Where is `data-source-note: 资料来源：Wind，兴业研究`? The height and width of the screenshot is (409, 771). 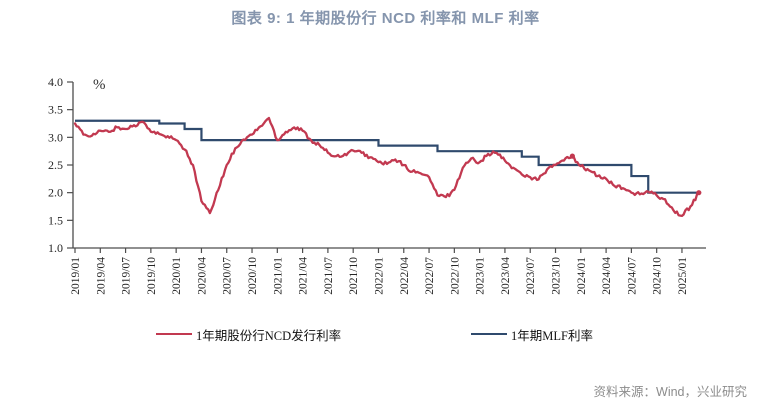 data-source-note: 资料来源：Wind，兴业研究 is located at coordinates (670, 392).